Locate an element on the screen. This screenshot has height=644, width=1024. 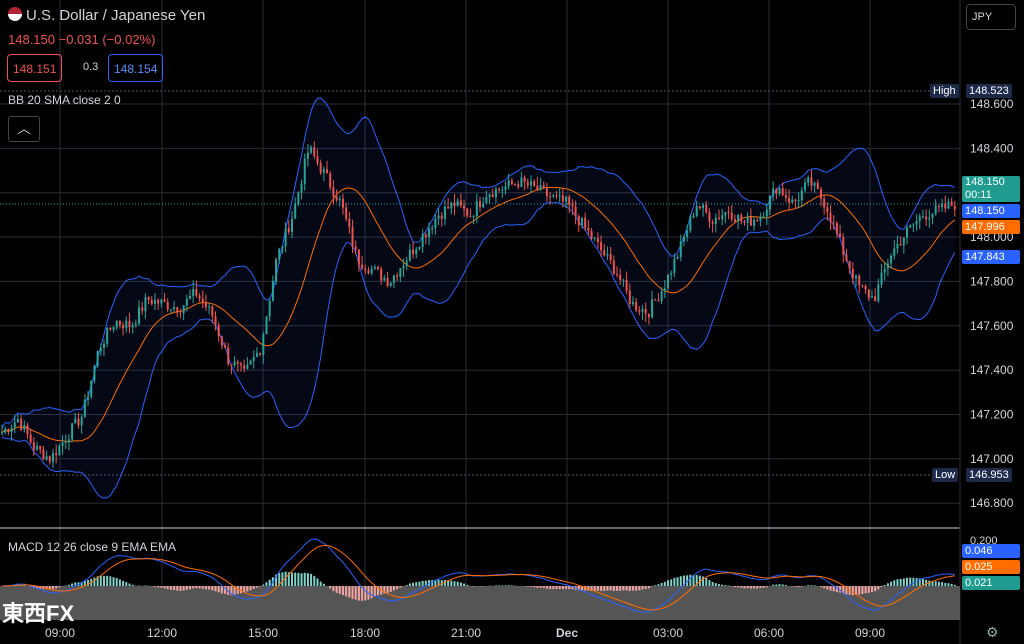
symbol-name: U.S. Dollar / Japanese Yen is located at coordinates (116, 15).